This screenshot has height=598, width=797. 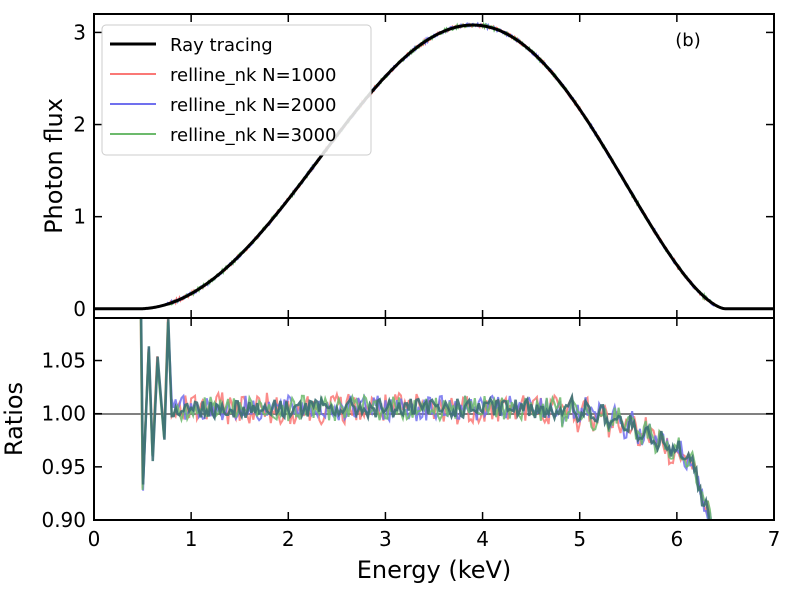 I want to click on flux-y-tick-label: 0, so click(x=79, y=309).